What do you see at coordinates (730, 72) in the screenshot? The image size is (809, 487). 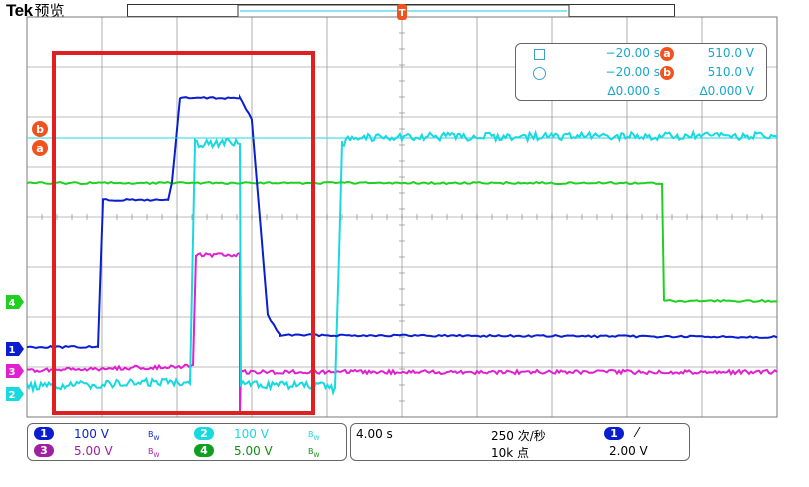 I see `cursor-2-value: 510.0 V` at bounding box center [730, 72].